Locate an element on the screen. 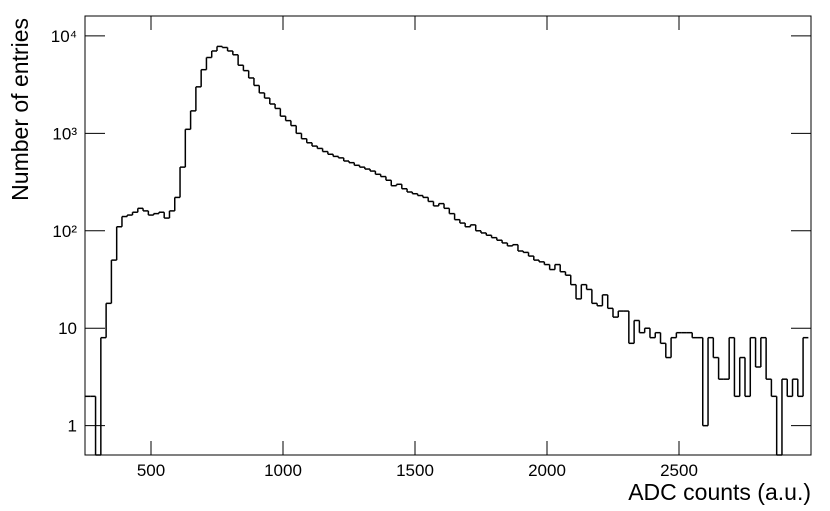 The width and height of the screenshot is (830, 511). y-tick-label: 10 is located at coordinates (67, 328).